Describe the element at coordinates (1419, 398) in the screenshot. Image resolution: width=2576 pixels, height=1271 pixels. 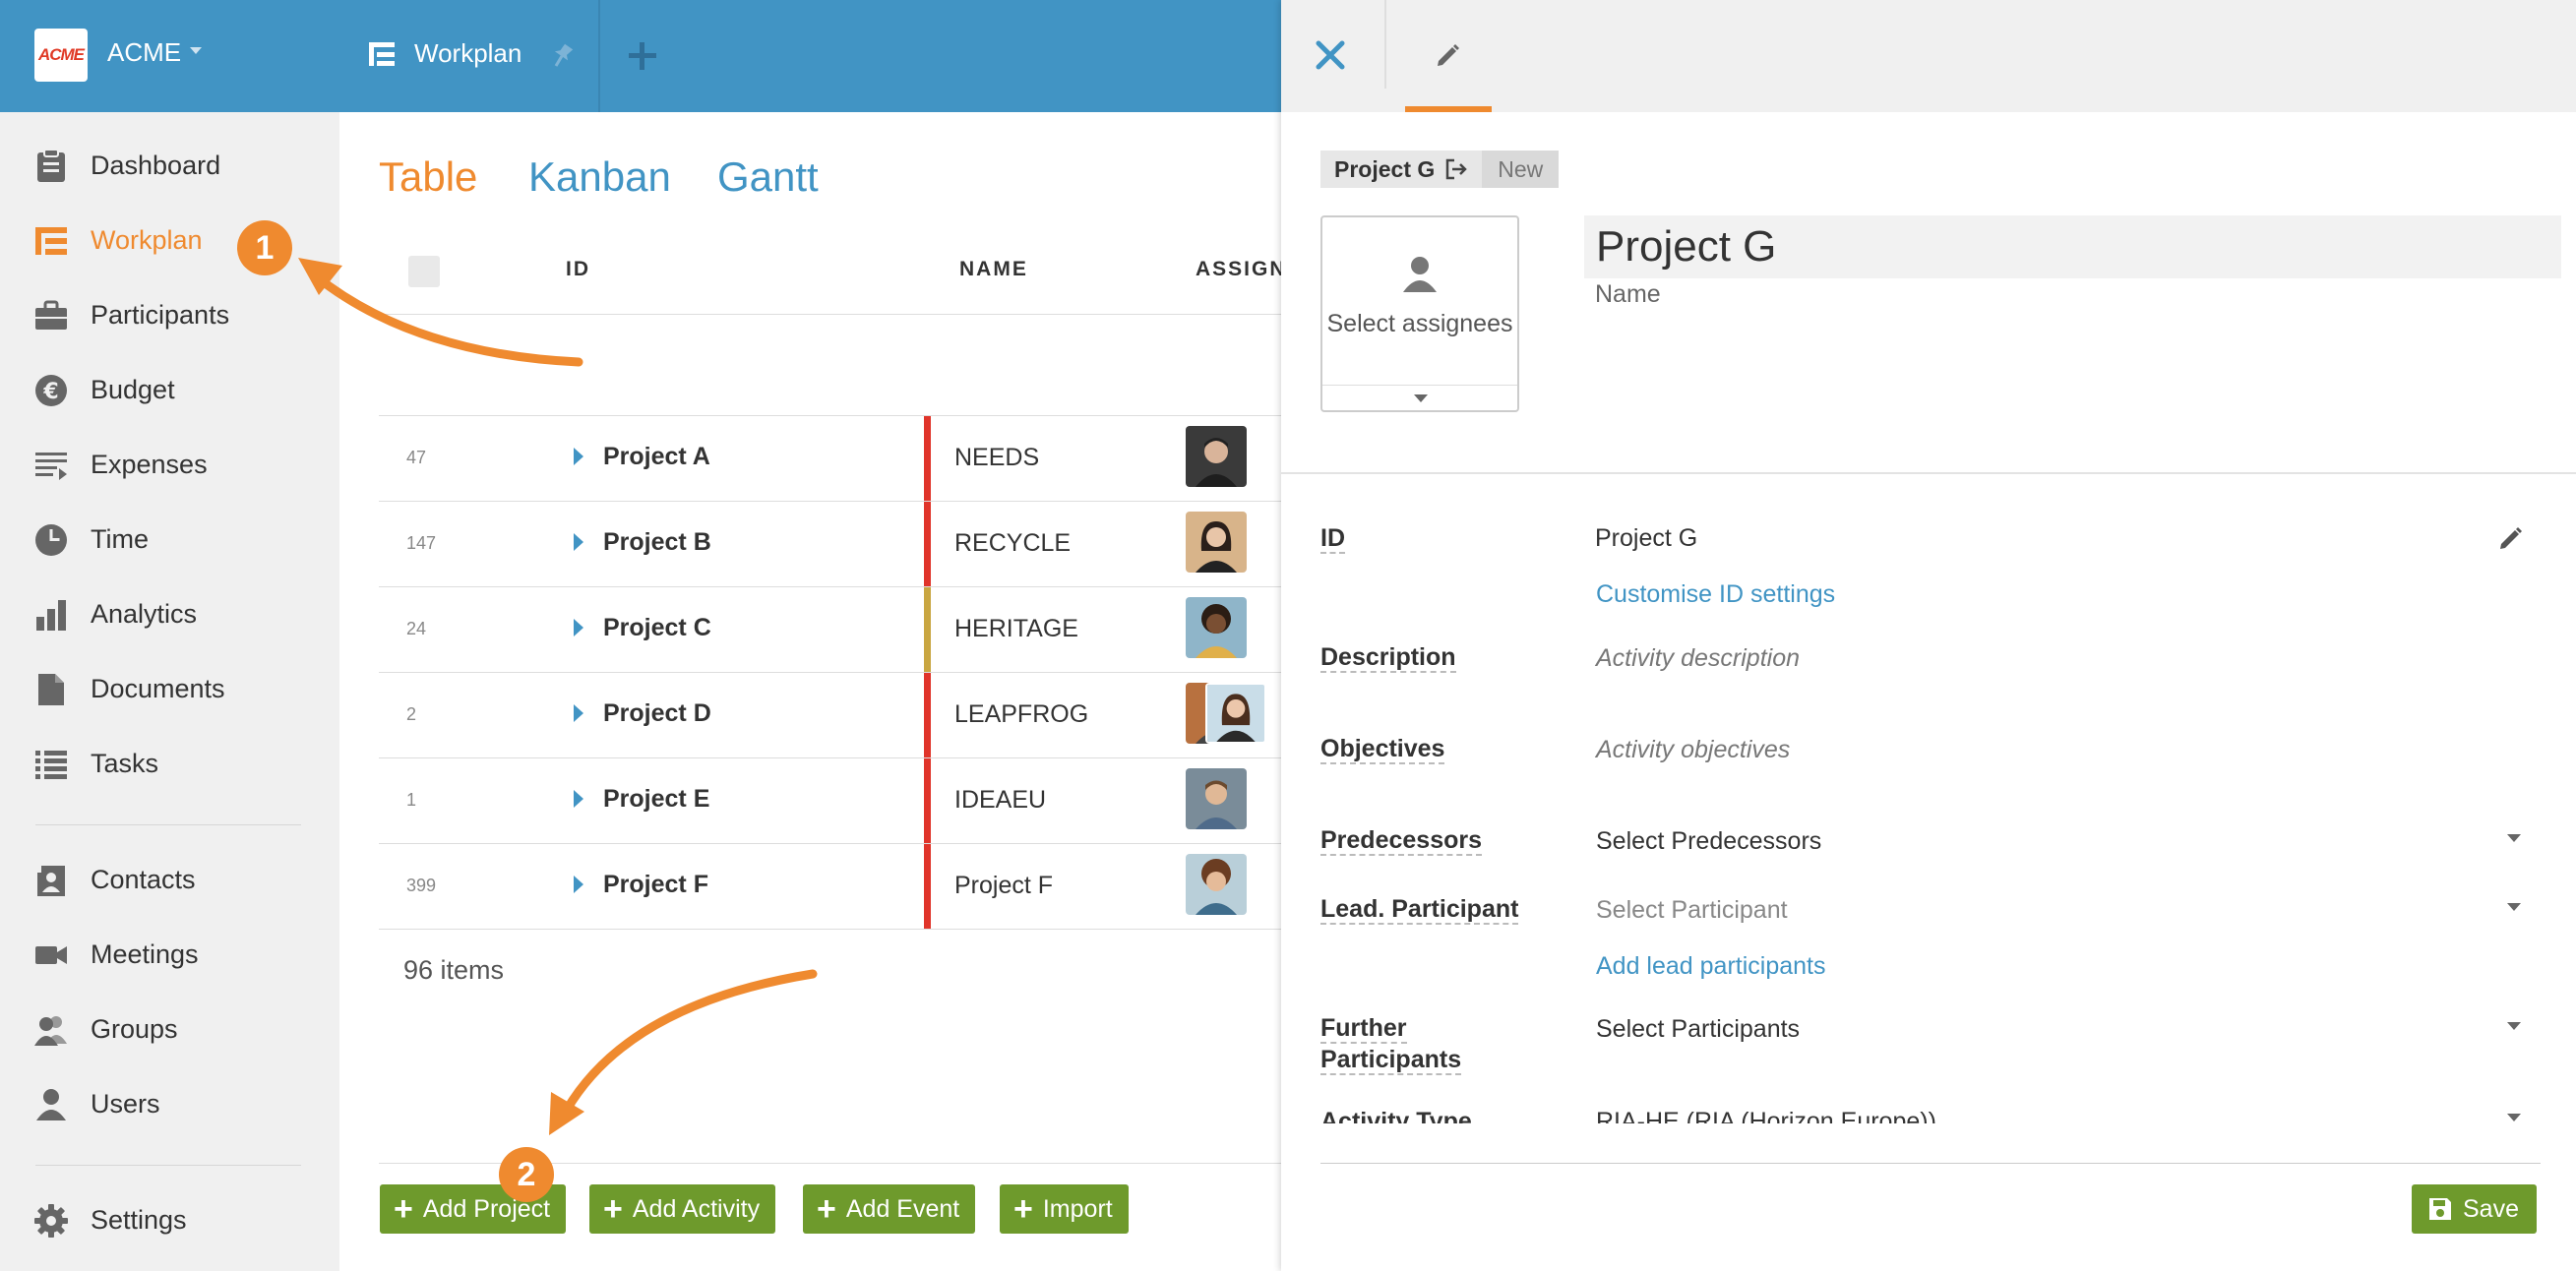
I see `assignees-dropdown` at that location.